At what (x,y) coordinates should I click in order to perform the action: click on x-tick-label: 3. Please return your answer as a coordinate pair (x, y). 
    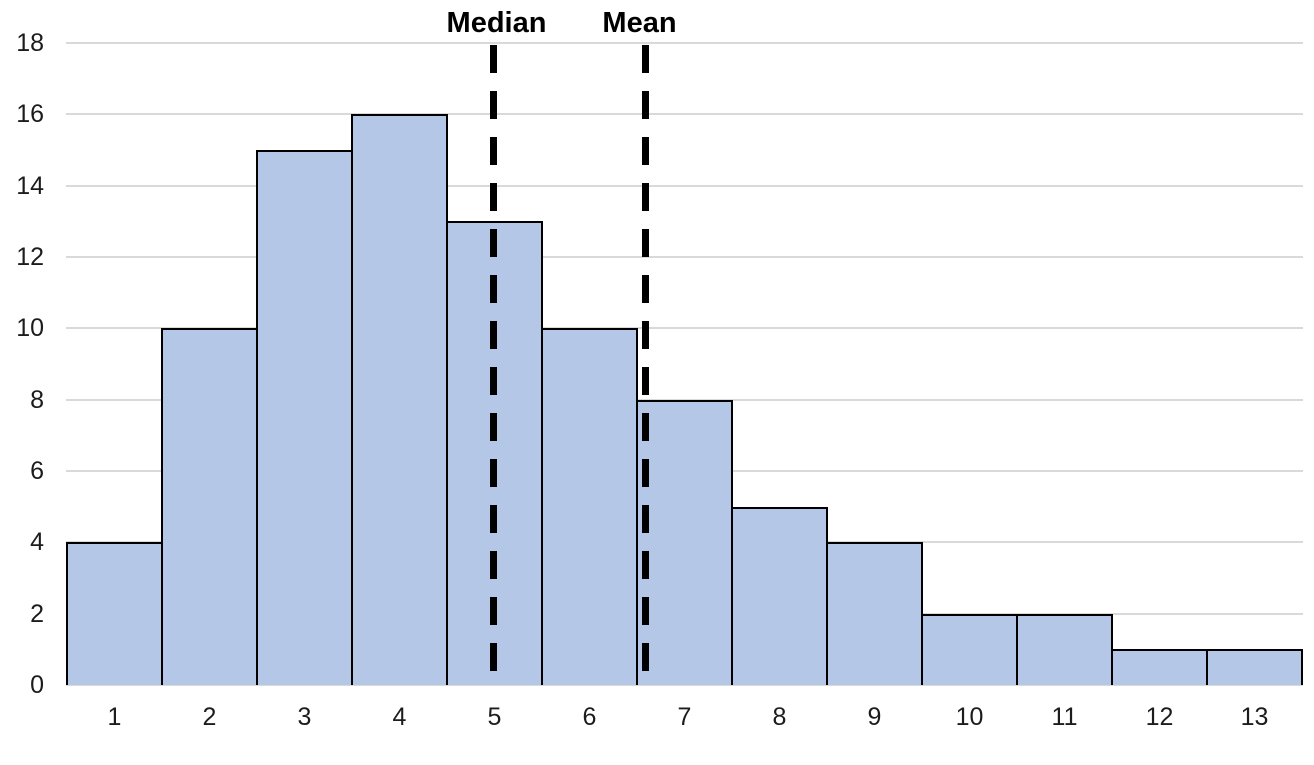
    Looking at the image, I should click on (304, 717).